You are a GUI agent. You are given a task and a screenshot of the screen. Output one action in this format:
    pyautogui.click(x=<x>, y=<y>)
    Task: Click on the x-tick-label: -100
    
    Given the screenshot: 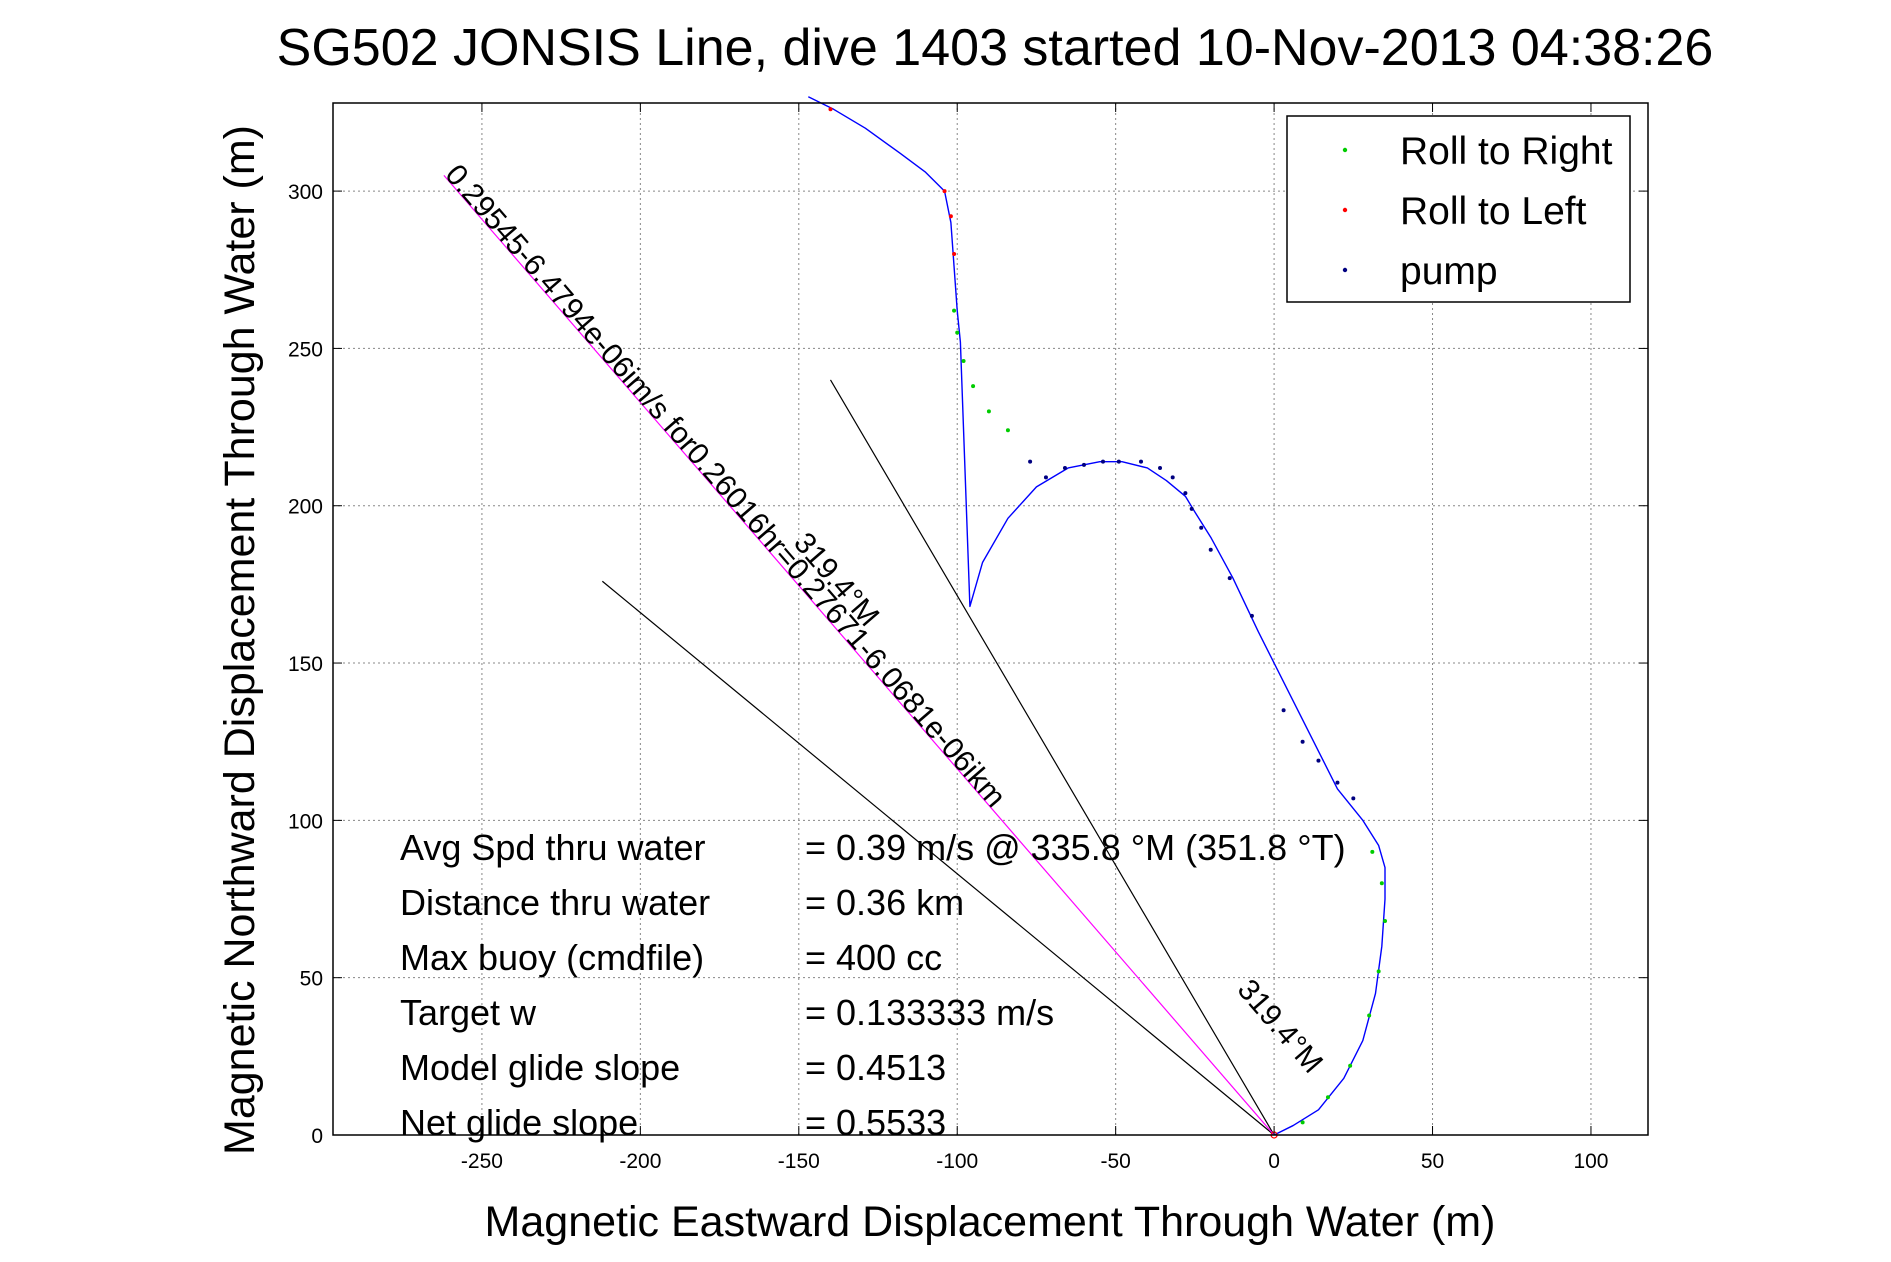 What is the action you would take?
    pyautogui.click(x=957, y=1161)
    